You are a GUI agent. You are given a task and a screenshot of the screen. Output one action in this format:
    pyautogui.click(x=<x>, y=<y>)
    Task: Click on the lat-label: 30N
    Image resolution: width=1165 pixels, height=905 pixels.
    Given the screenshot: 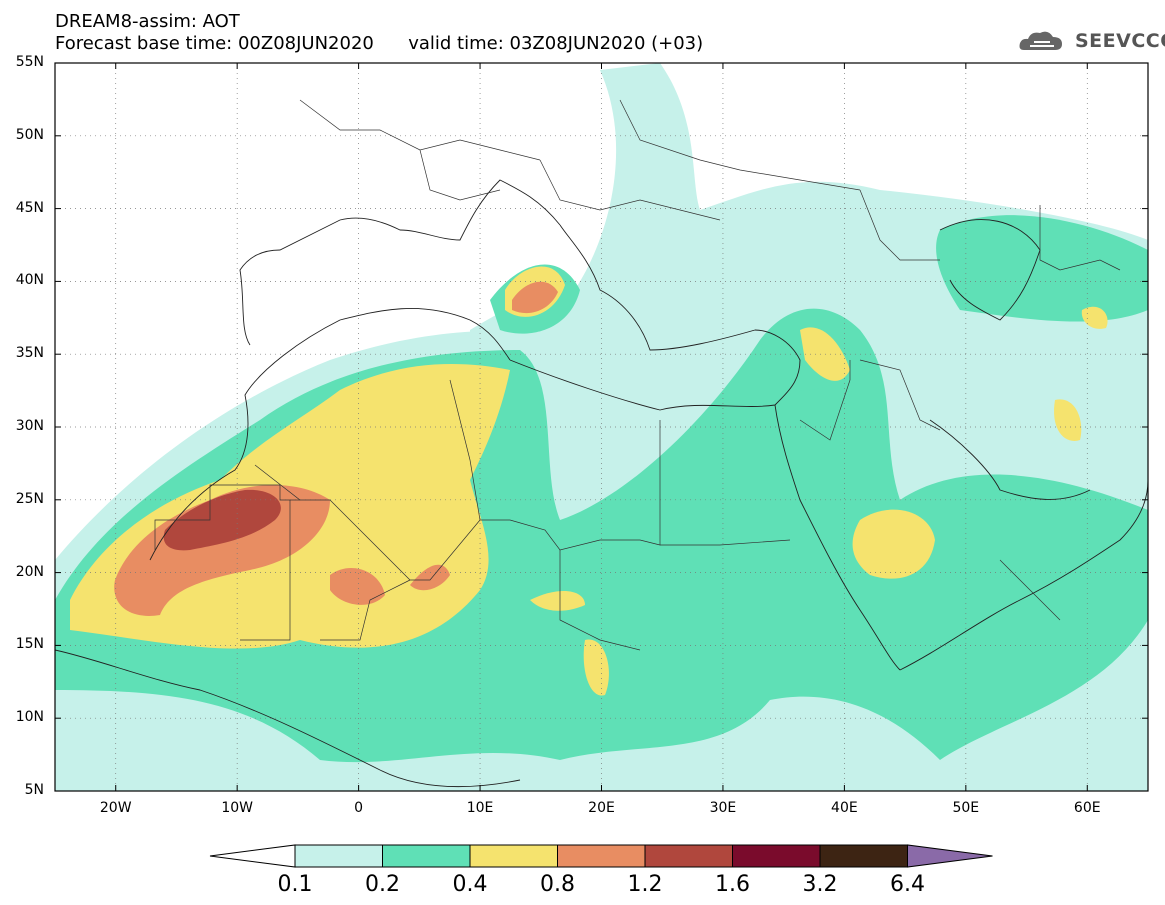 What is the action you would take?
    pyautogui.click(x=29, y=426)
    